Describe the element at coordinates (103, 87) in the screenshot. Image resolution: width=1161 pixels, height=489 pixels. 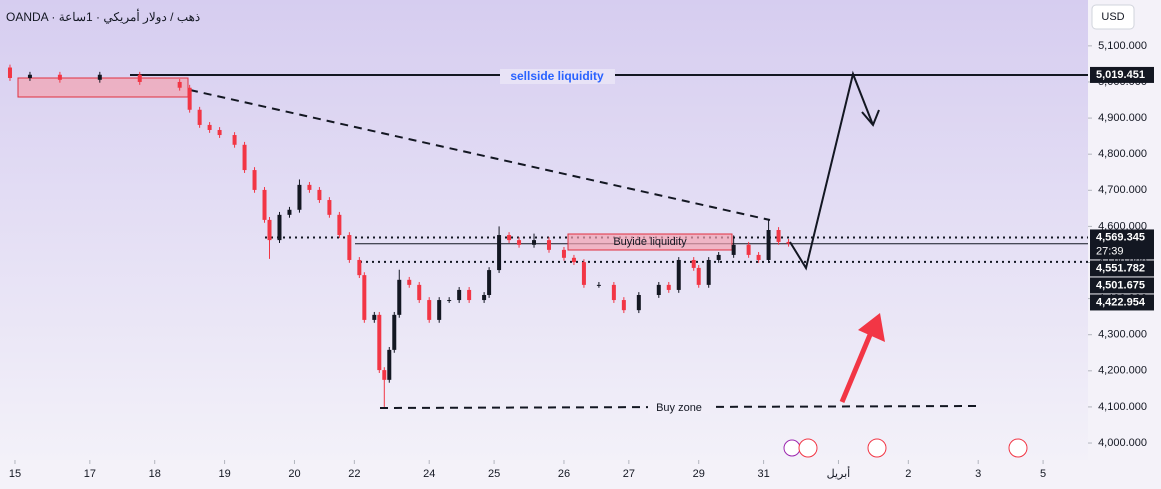
I see `sellside-zone` at that location.